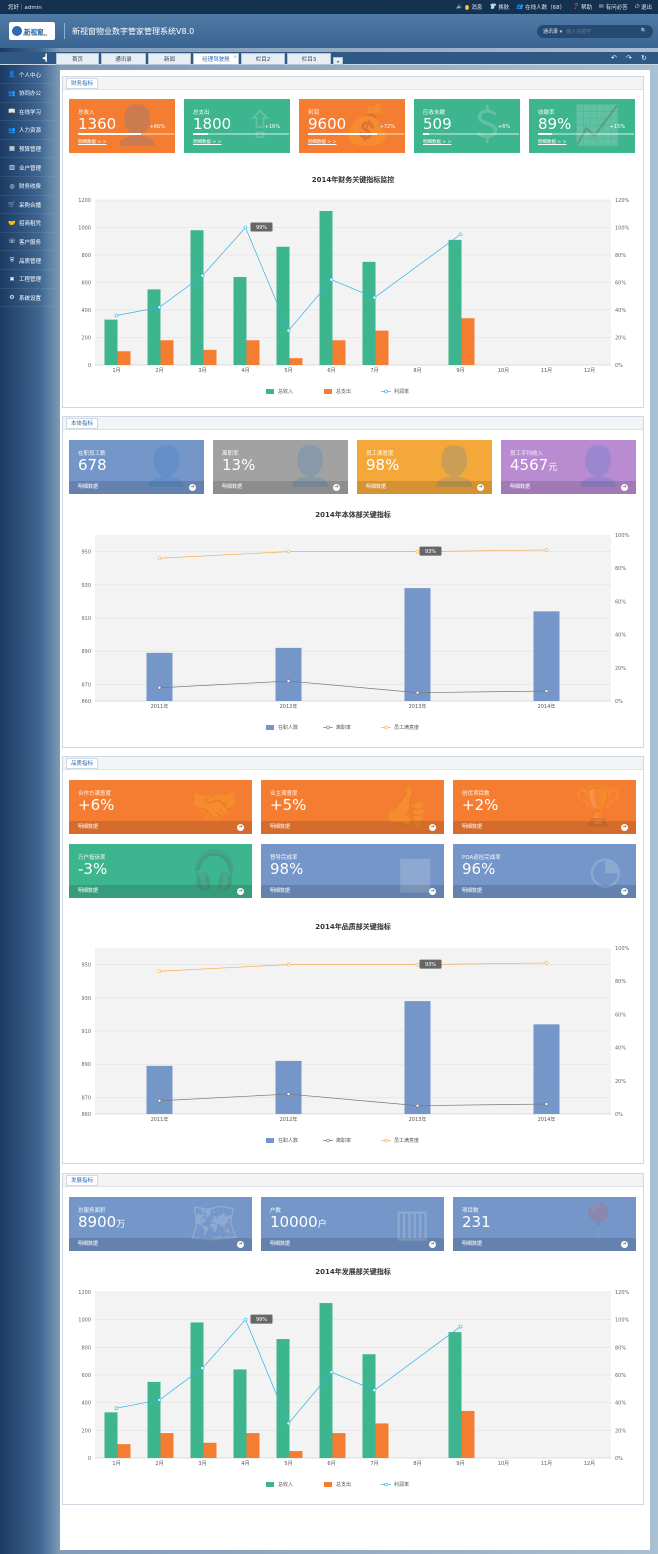 This screenshot has height=1554, width=658. What do you see at coordinates (476, 1224) in the screenshot?
I see `kpi-value: 231` at bounding box center [476, 1224].